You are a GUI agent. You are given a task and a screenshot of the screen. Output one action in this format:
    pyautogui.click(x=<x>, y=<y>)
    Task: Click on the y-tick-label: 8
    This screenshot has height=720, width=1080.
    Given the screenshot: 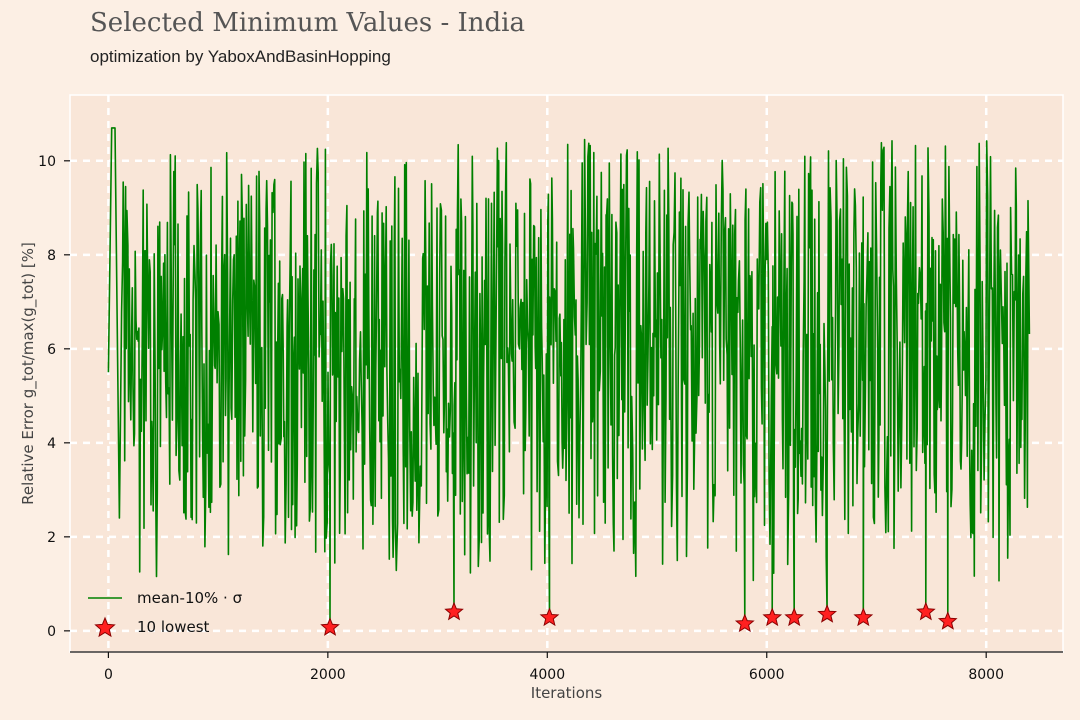 What is the action you would take?
    pyautogui.click(x=51, y=256)
    